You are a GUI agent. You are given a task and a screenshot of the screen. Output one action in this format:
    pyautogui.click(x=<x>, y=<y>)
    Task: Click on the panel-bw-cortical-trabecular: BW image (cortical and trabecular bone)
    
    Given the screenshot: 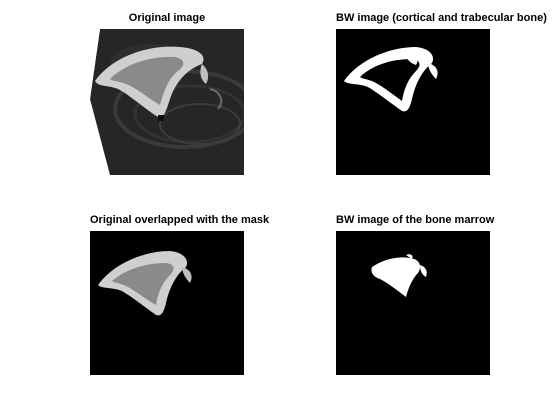 What is the action you would take?
    pyautogui.click(x=441, y=93)
    